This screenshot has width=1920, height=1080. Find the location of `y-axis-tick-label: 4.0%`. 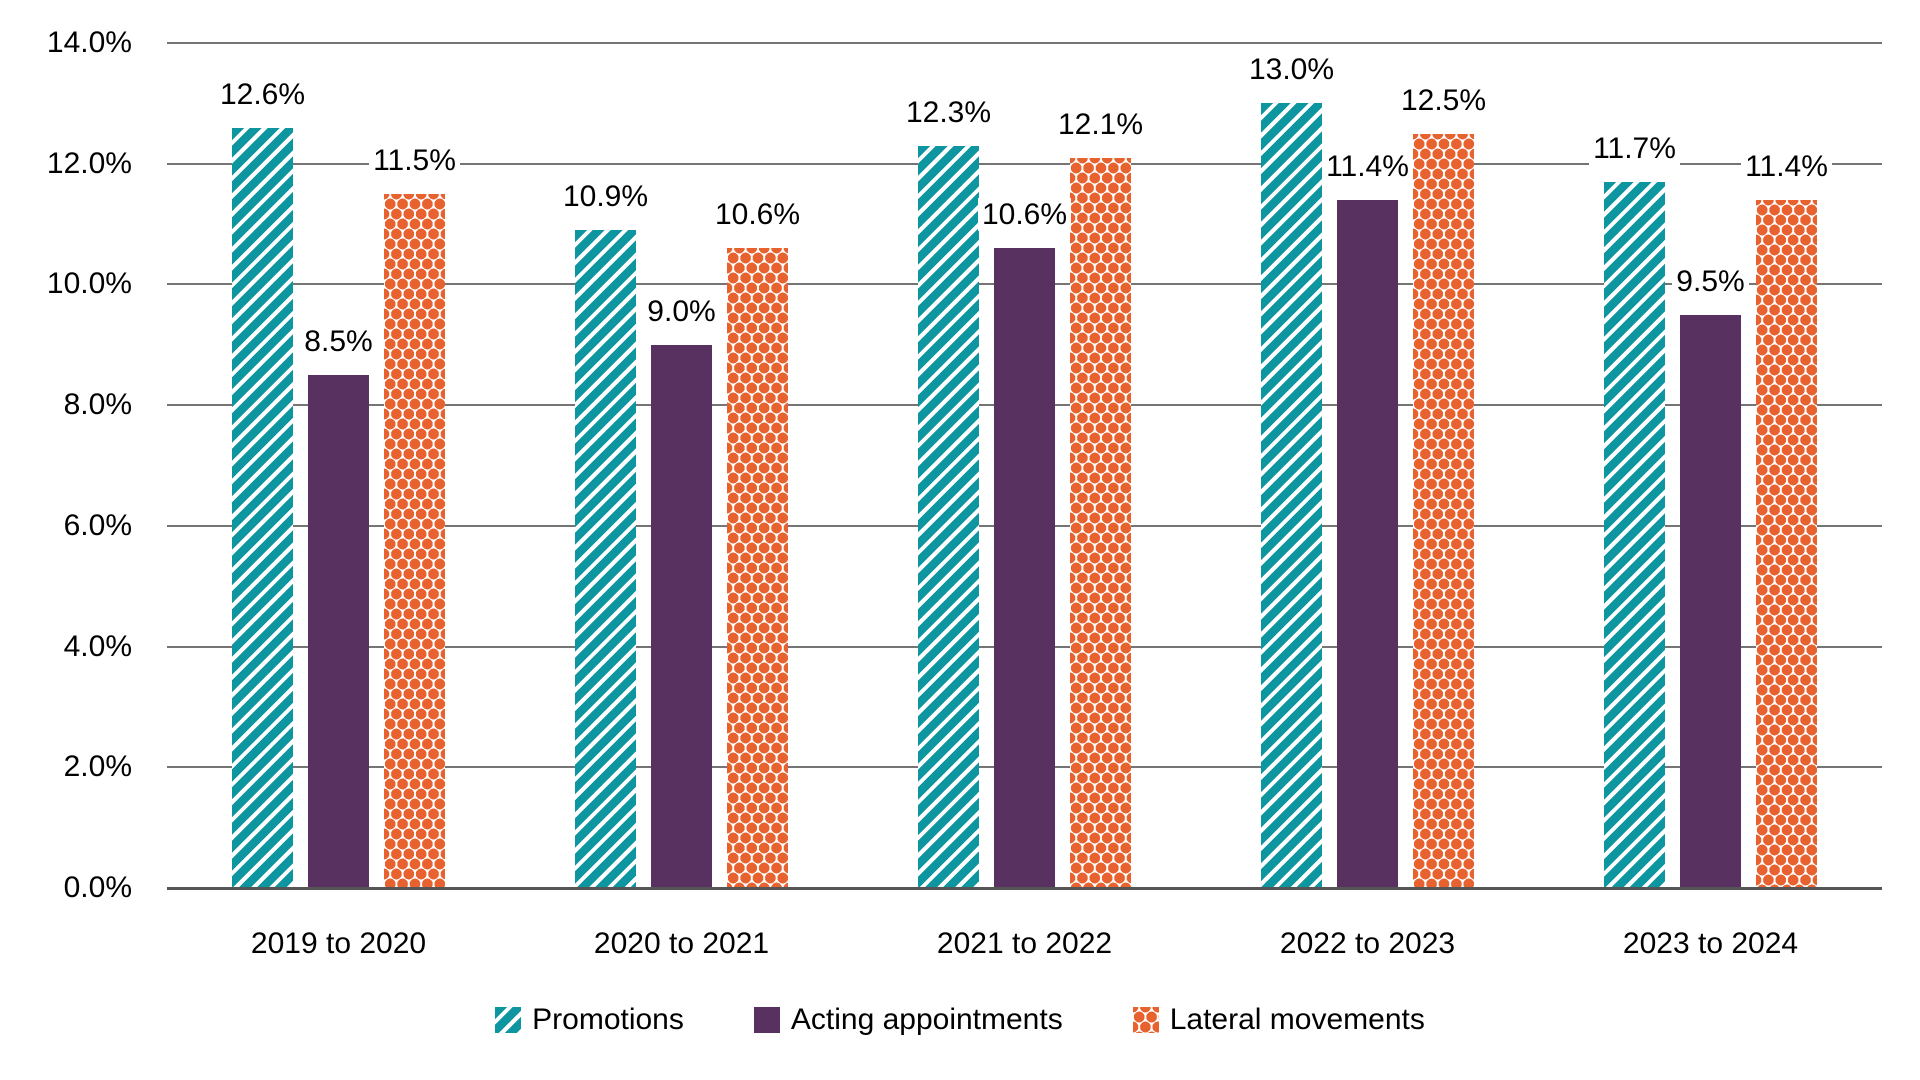

y-axis-tick-label: 4.0% is located at coordinates (97, 646).